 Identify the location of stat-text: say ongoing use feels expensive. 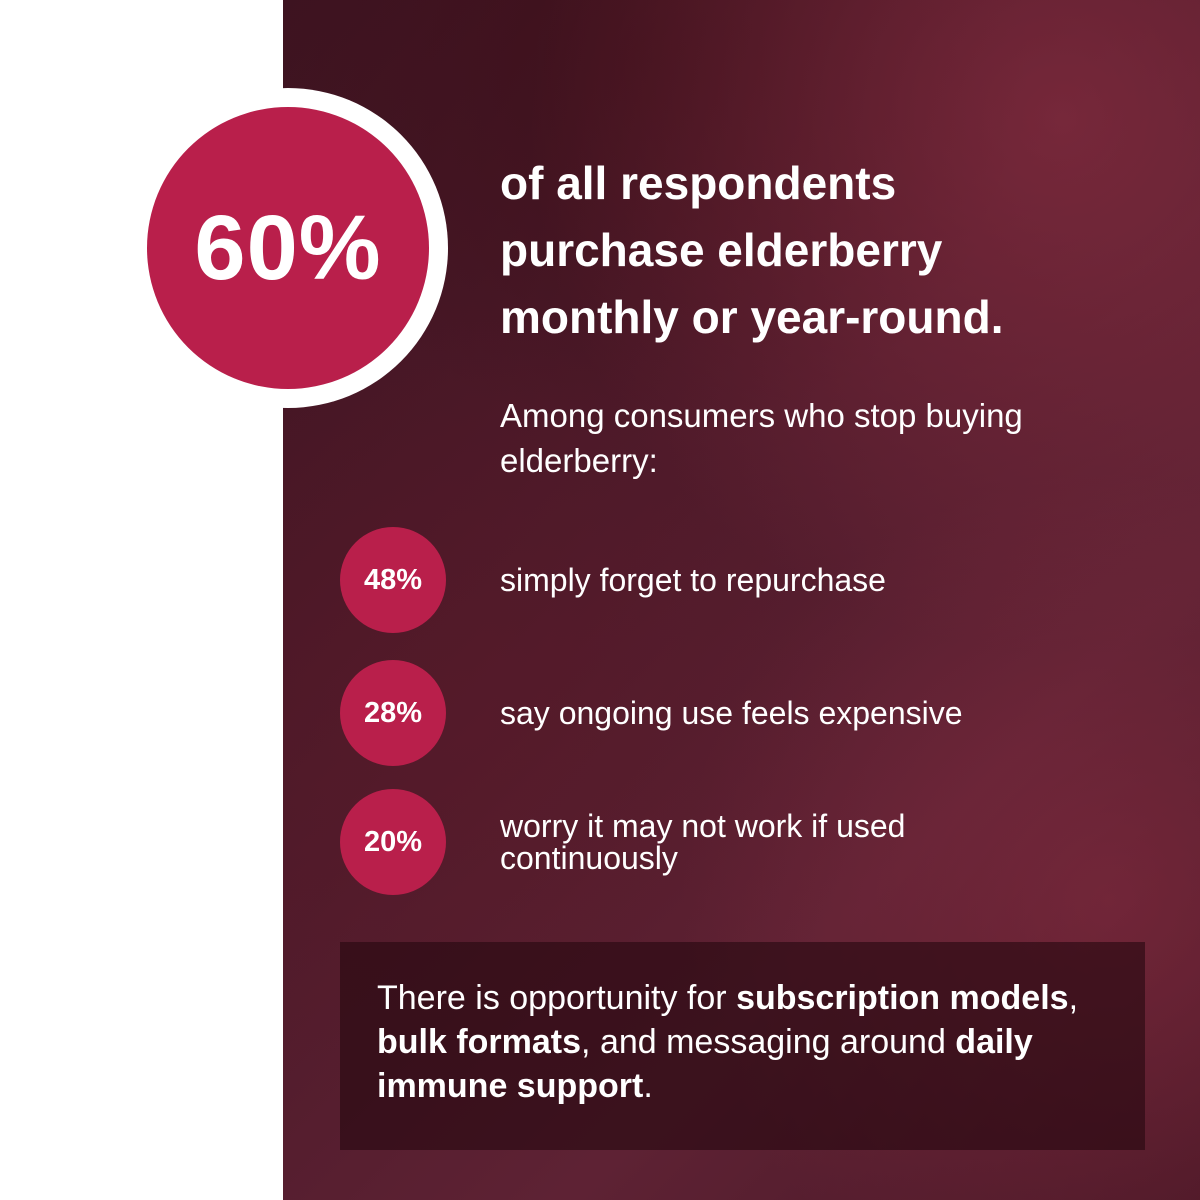
(731, 713).